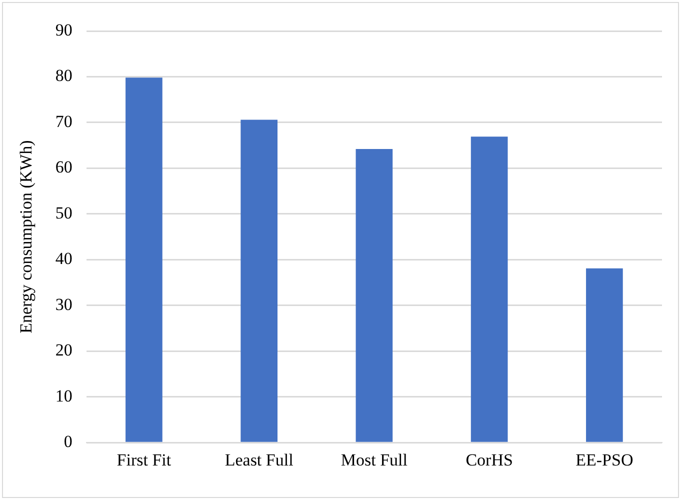  I want to click on y-axis-title: Energy consumption (KWh), so click(26, 237).